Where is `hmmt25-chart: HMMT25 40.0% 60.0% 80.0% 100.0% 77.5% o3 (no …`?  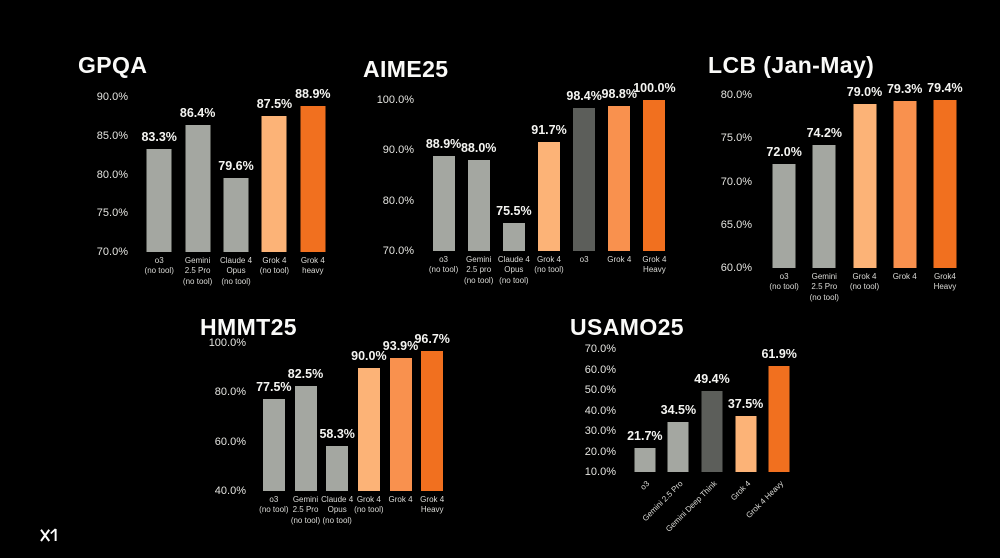
hmmt25-chart: HMMT25 40.0% 60.0% 80.0% 100.0% 77.5% o3 (no … is located at coordinates (325, 419).